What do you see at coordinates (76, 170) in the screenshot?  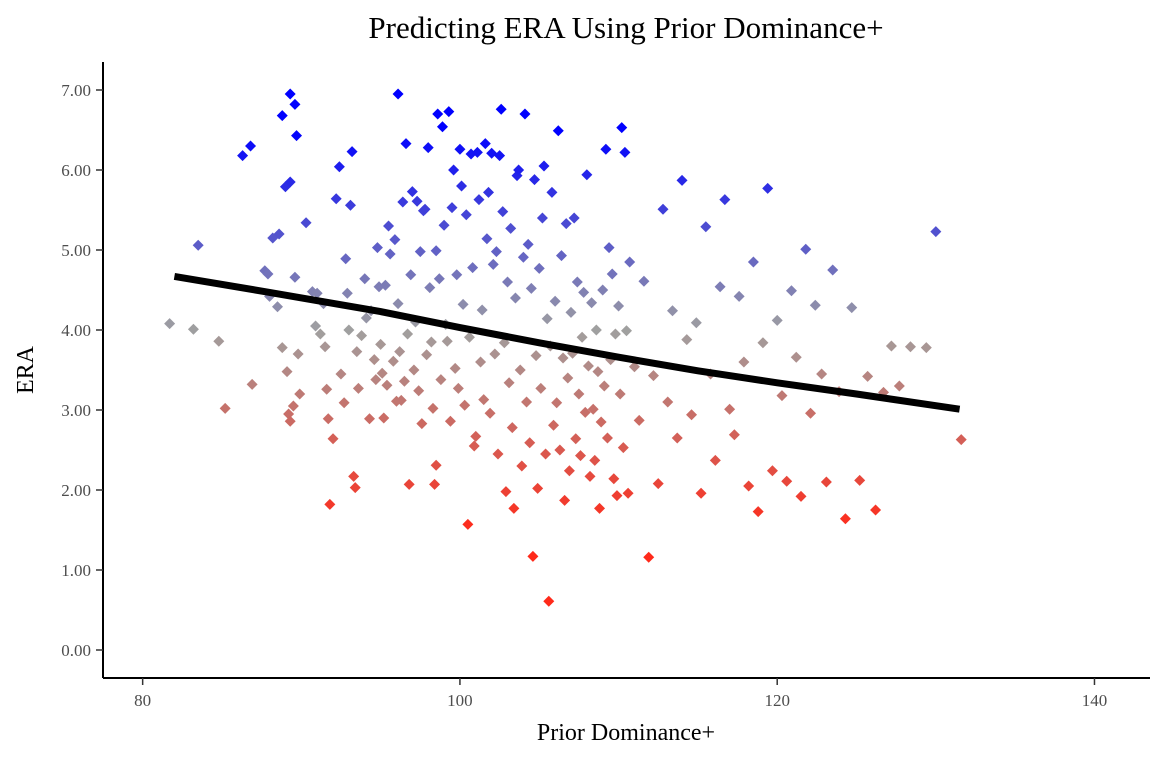 I see `y-tick-label: 6.00` at bounding box center [76, 170].